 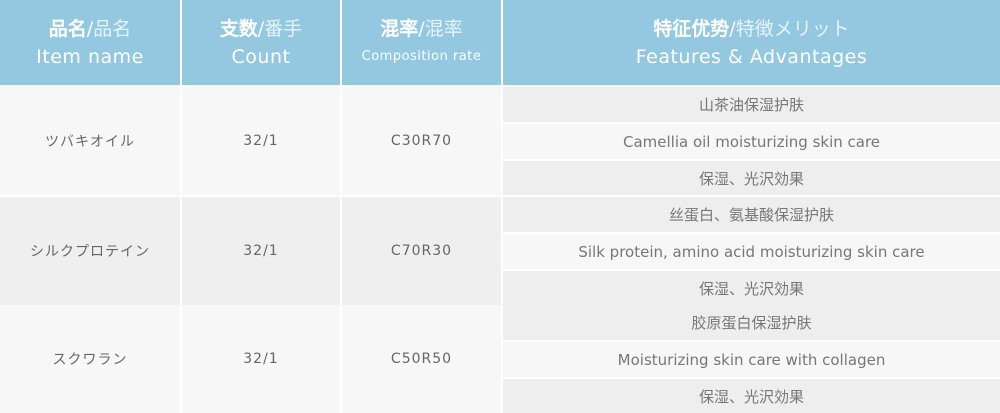 I want to click on cell-name: シルクプロテイン, so click(x=90, y=251).